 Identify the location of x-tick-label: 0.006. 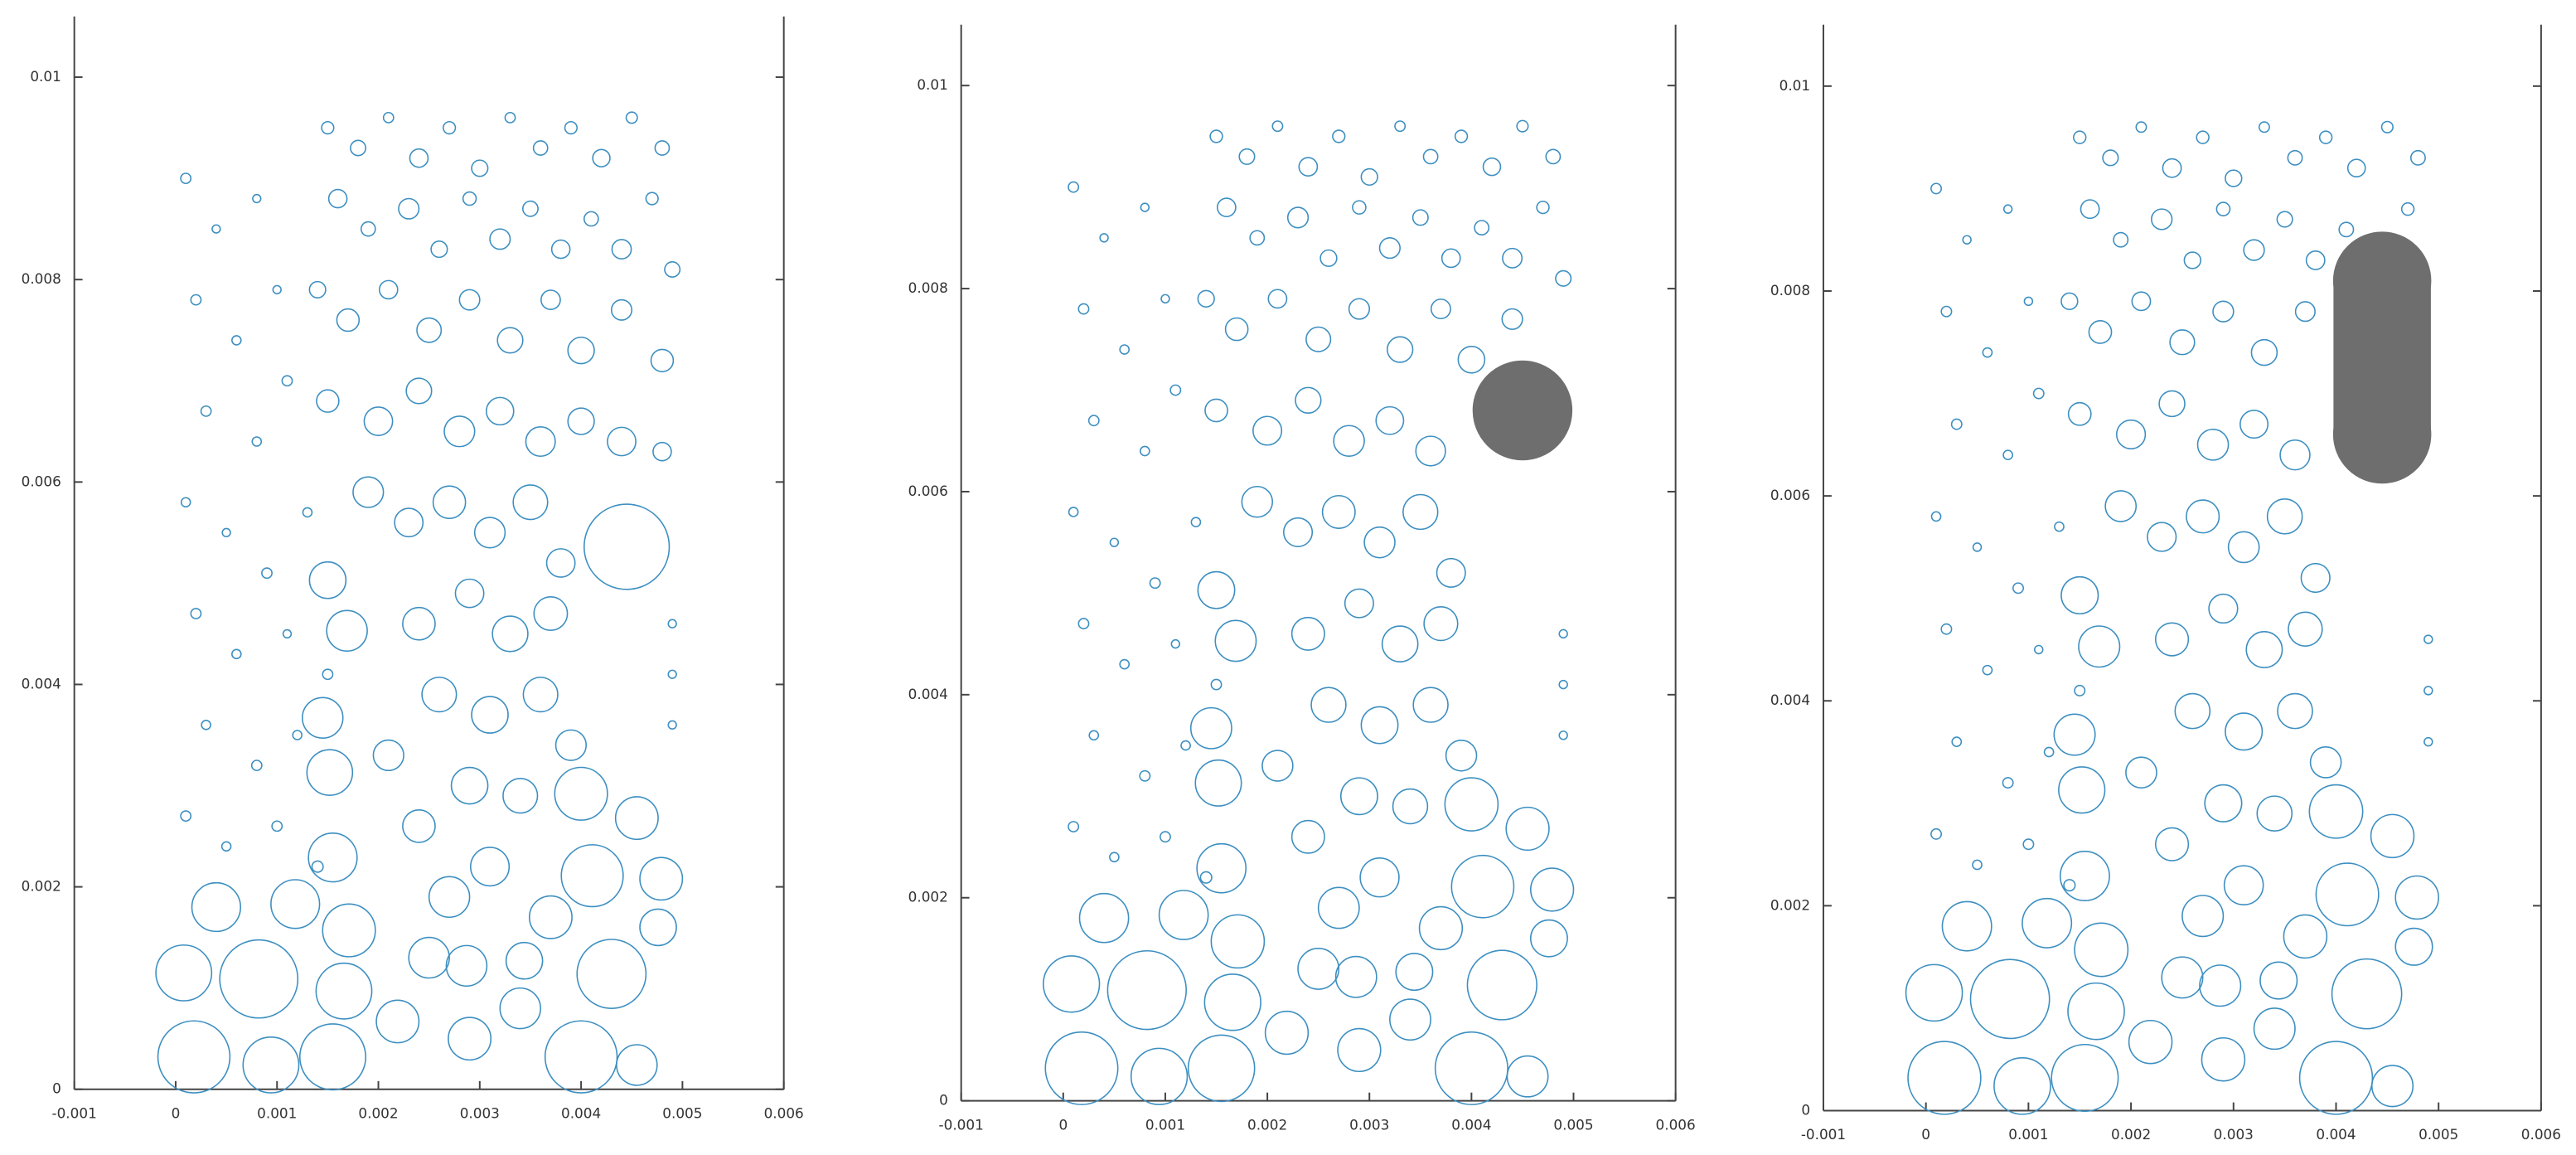
(784, 1112).